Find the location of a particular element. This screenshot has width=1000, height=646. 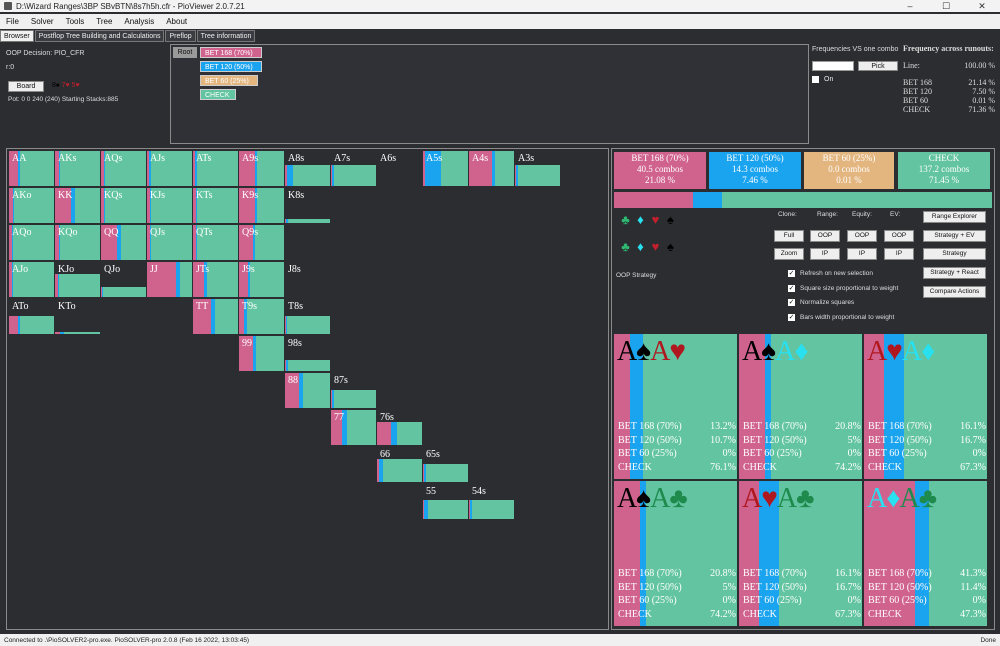

range-cell: J9s is located at coordinates (261, 279).